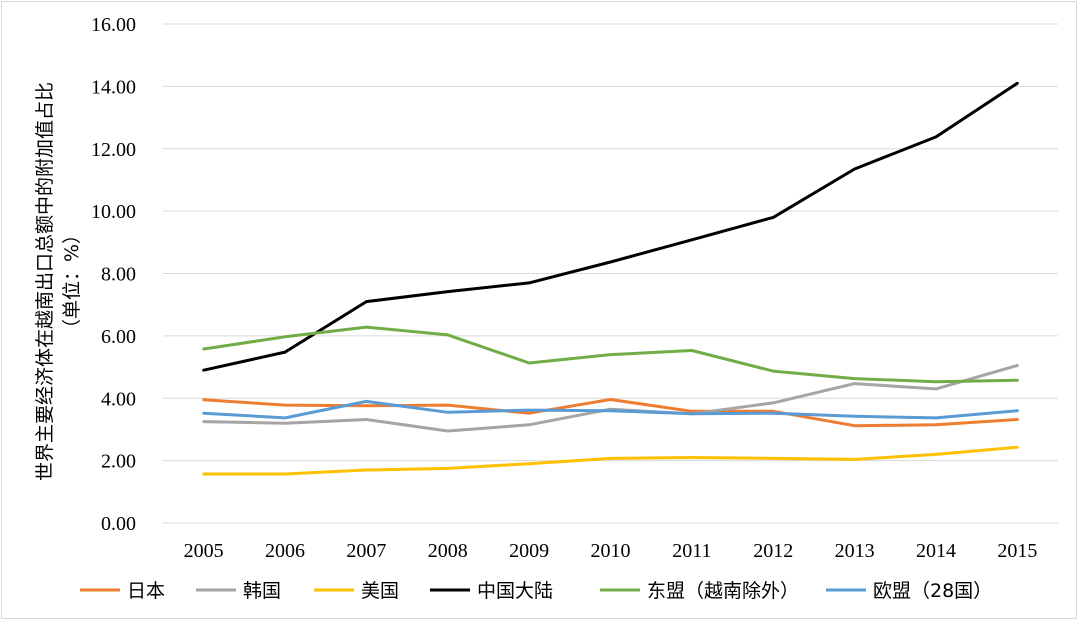  What do you see at coordinates (691, 551) in the screenshot?
I see `x-tick-label: 2011` at bounding box center [691, 551].